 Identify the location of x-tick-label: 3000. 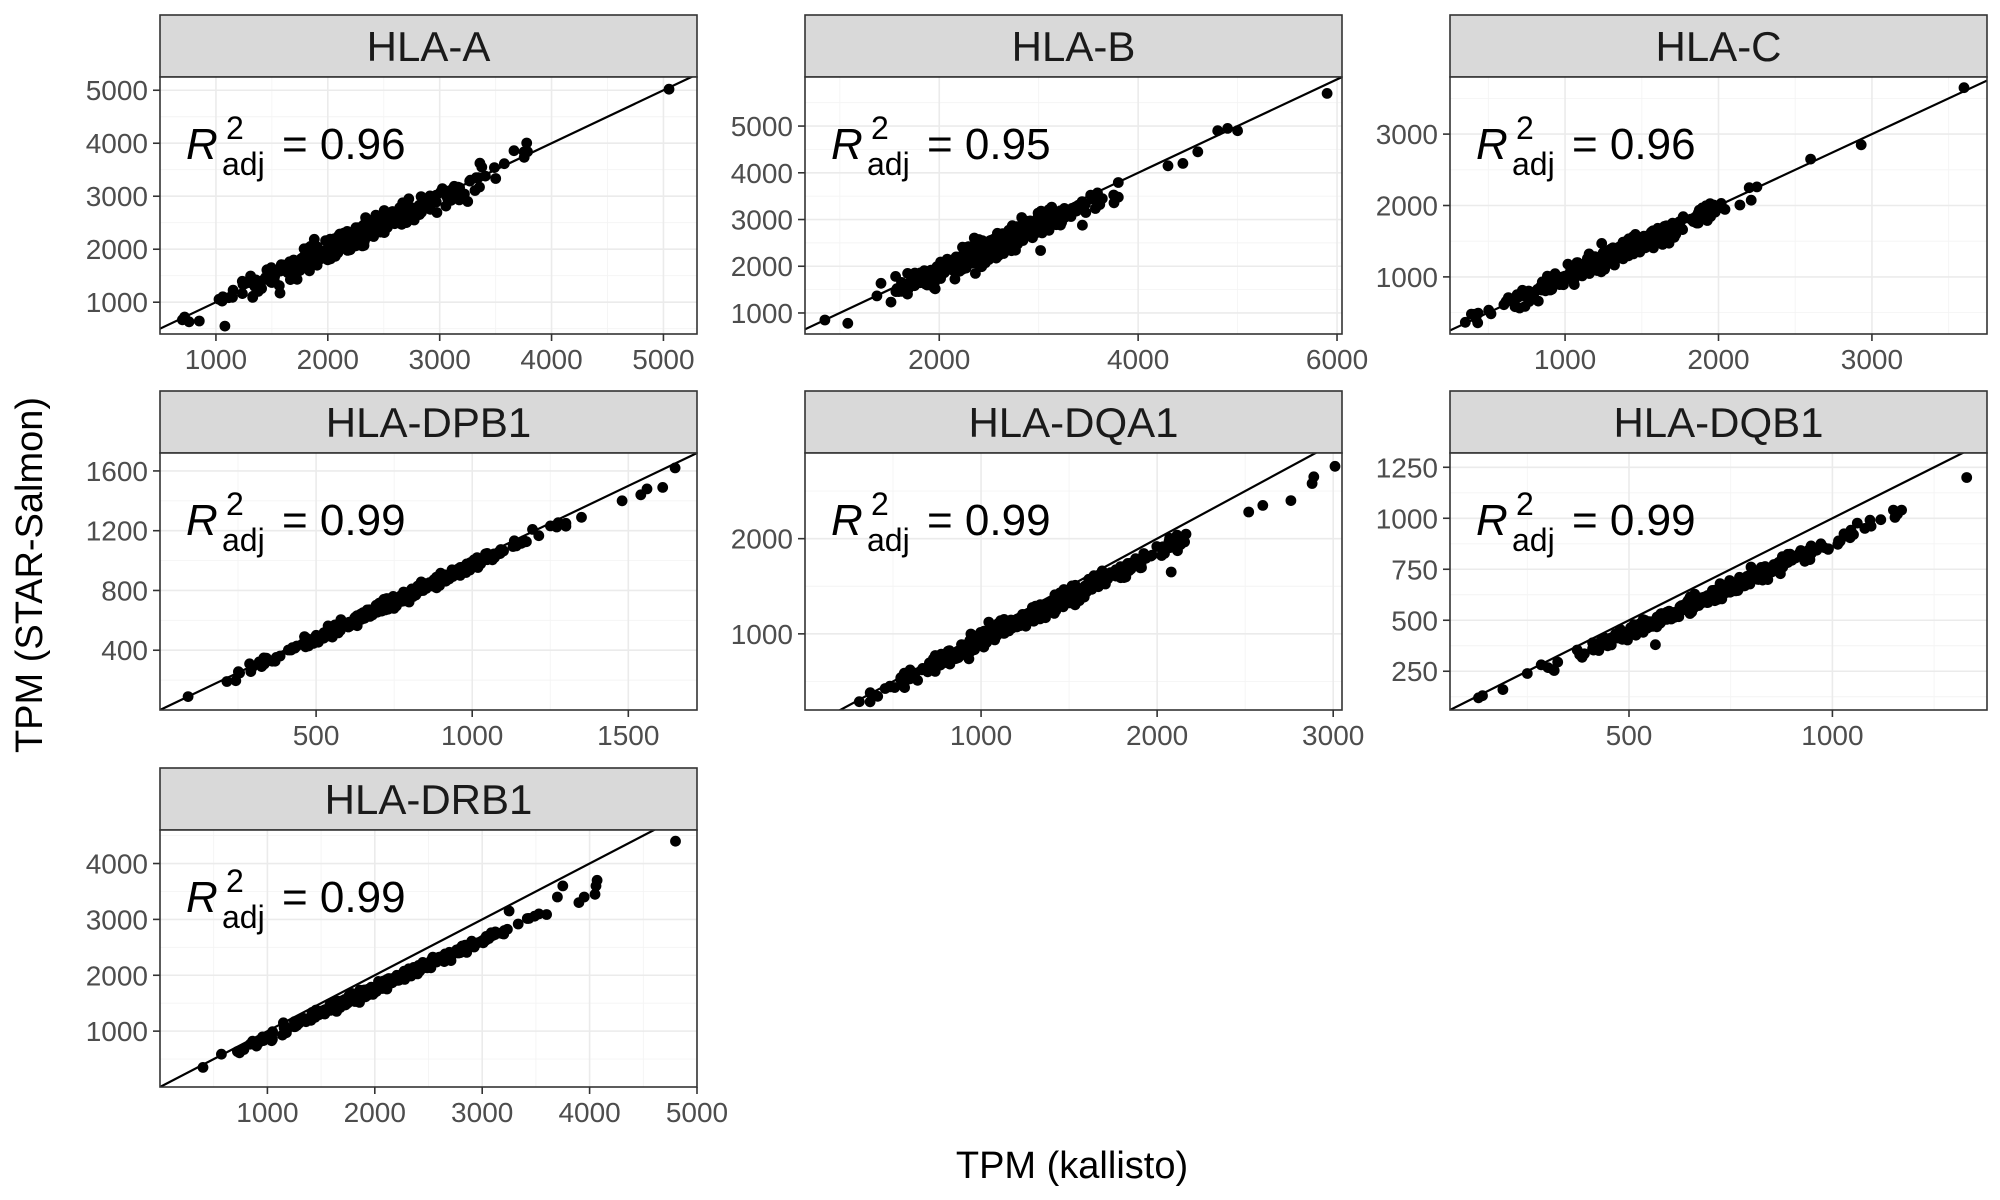
(1872, 359).